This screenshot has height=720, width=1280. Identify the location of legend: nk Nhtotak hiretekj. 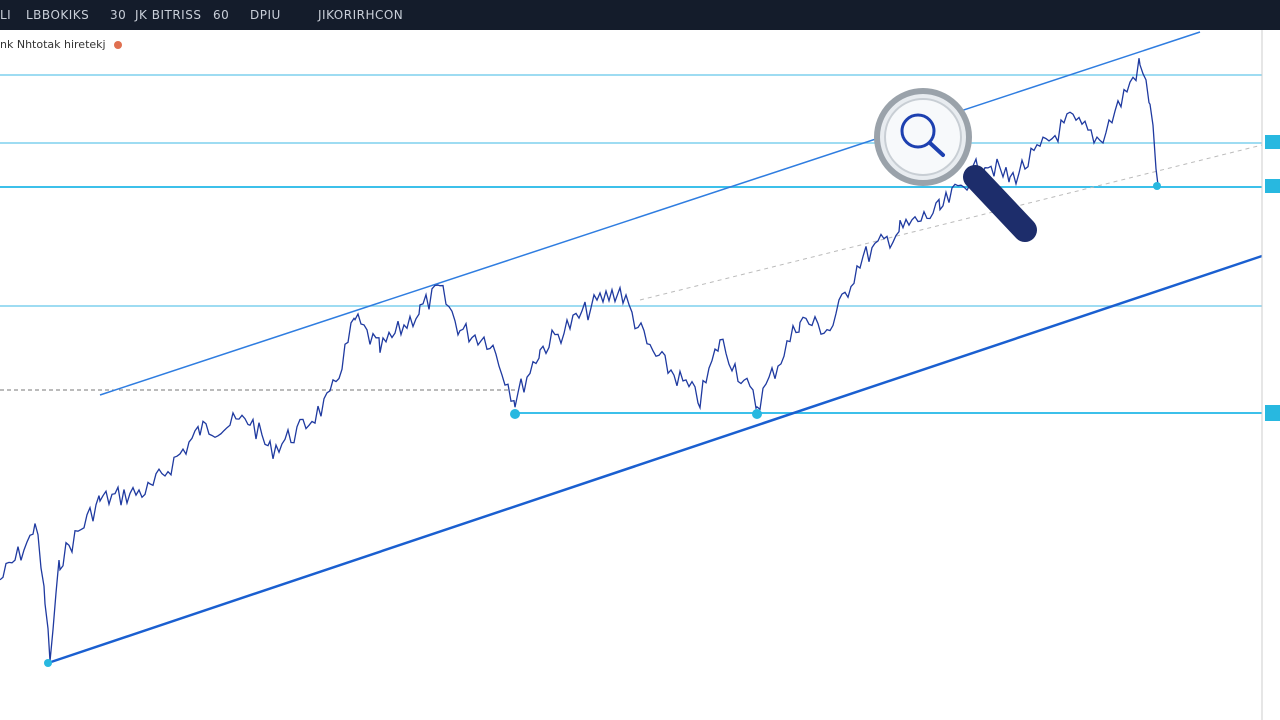
(61, 44).